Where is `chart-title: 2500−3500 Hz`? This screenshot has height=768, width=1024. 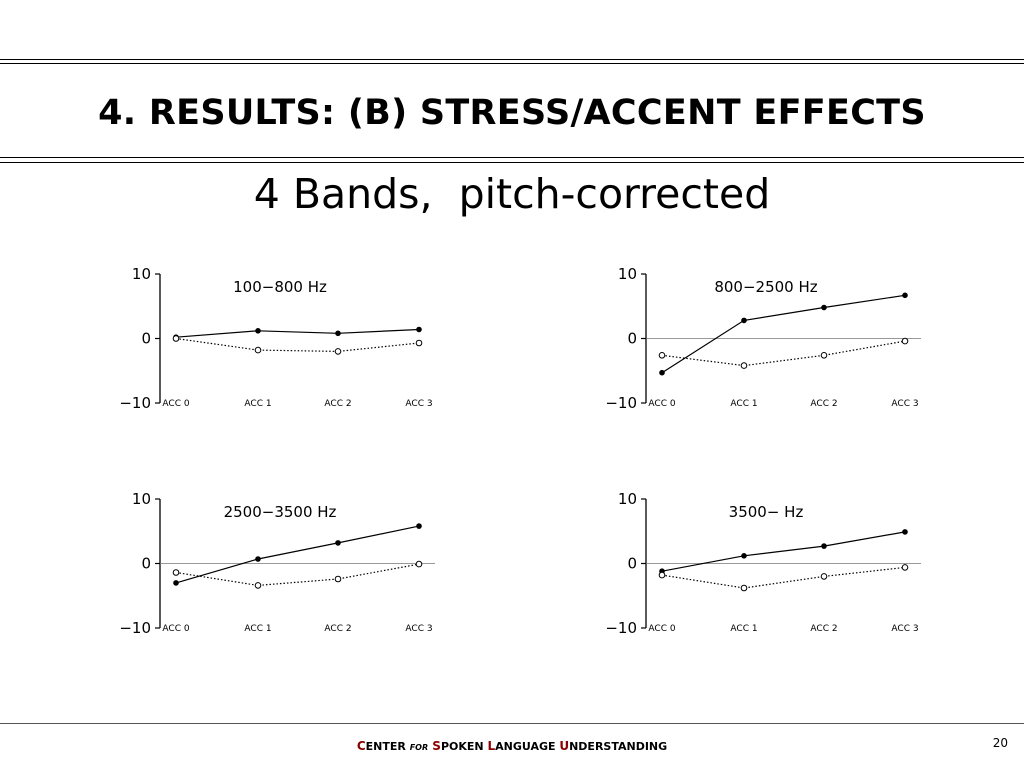 chart-title: 2500−3500 Hz is located at coordinates (280, 512).